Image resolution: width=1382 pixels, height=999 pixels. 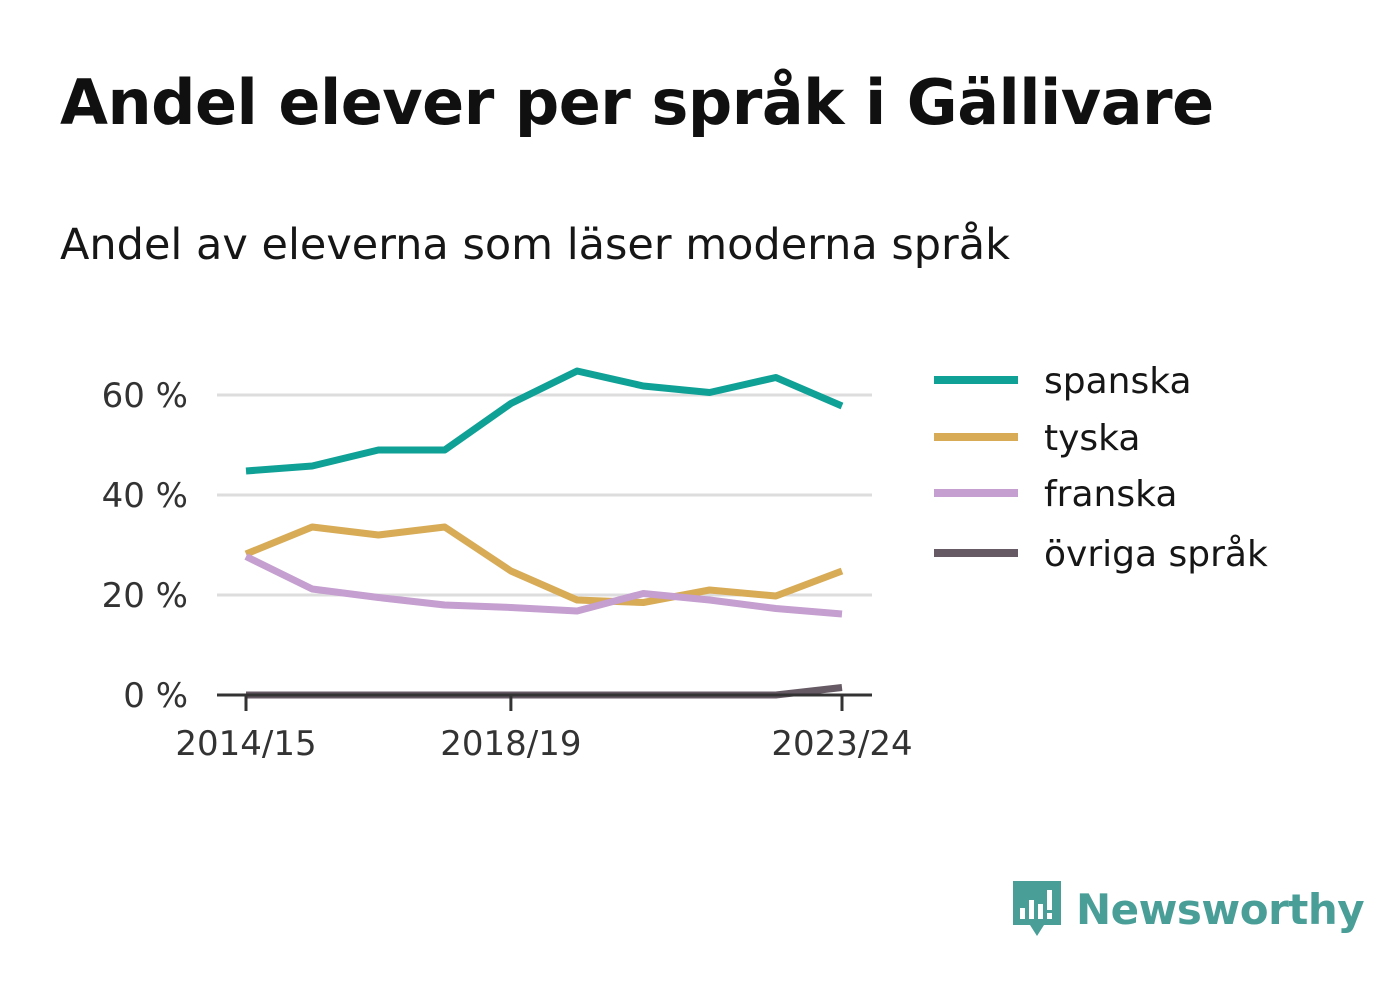 What do you see at coordinates (245, 744) in the screenshot?
I see `x-tick-label: 2014/15` at bounding box center [245, 744].